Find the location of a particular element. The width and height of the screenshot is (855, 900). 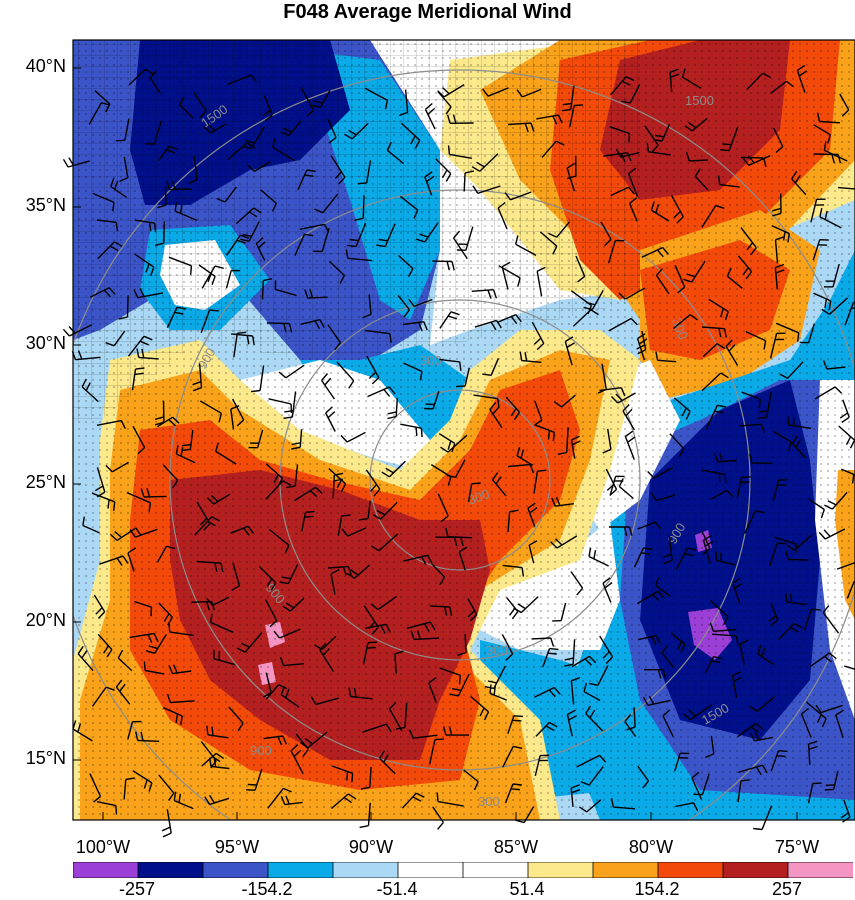

lon-label-95w: 95°W is located at coordinates (237, 847).